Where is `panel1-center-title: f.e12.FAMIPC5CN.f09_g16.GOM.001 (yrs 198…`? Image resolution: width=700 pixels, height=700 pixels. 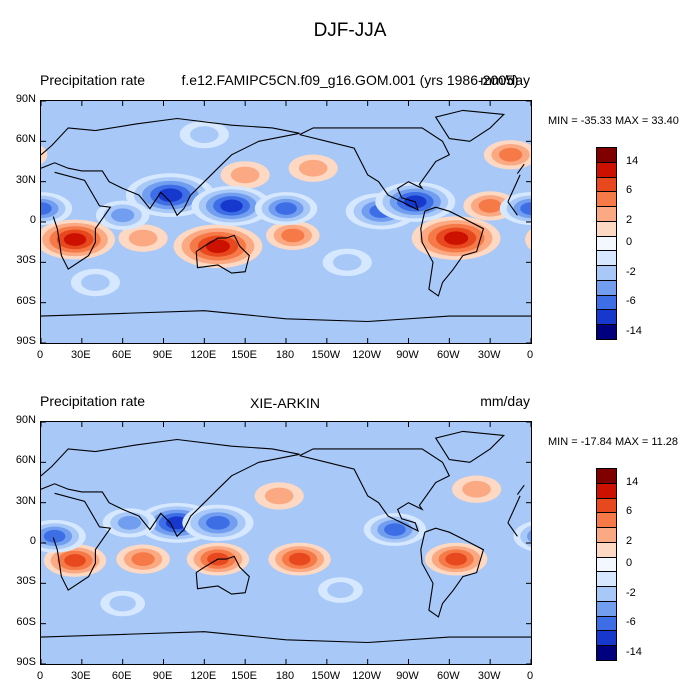 panel1-center-title: f.e12.FAMIPC5CN.f09_g16.GOM.001 (yrs 198… is located at coordinates (350, 80).